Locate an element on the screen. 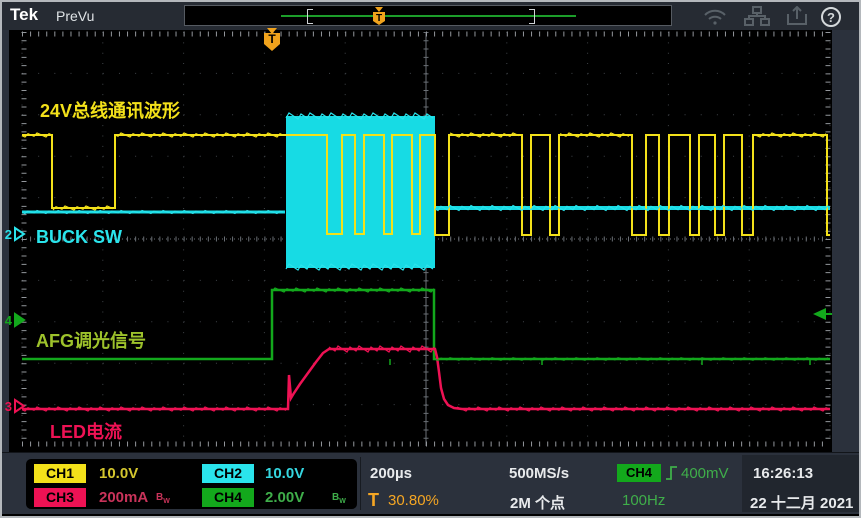 Image resolution: width=861 pixels, height=518 pixels. ch1-waveform-label: 24V总线通讯波形 is located at coordinates (110, 111).